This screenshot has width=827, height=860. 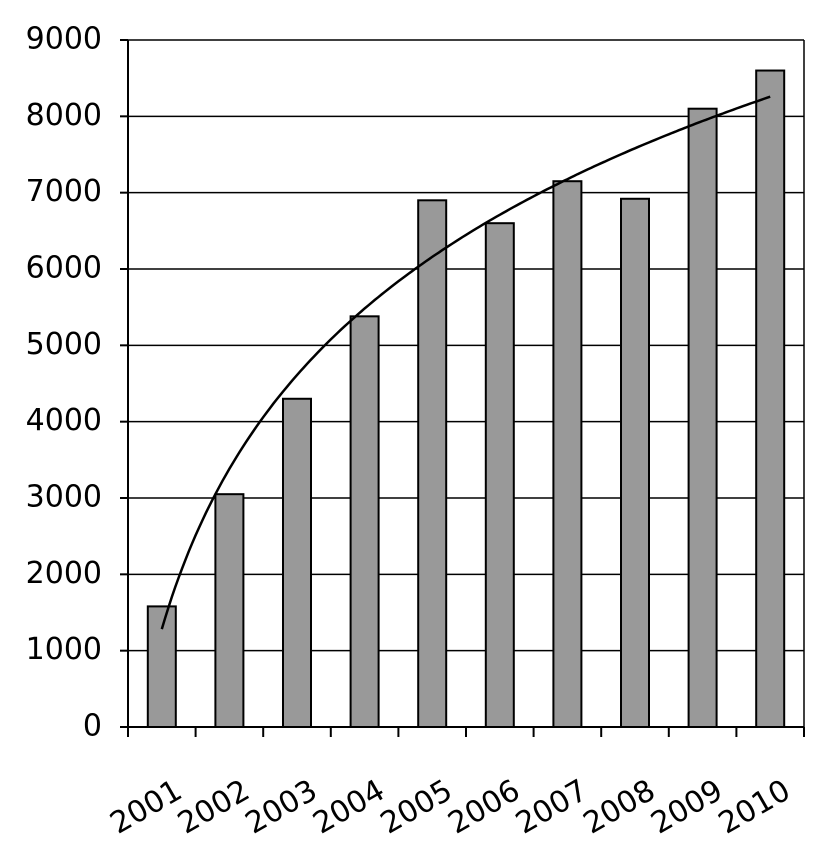 I want to click on x-tick-label: 2009, so click(x=687, y=807).